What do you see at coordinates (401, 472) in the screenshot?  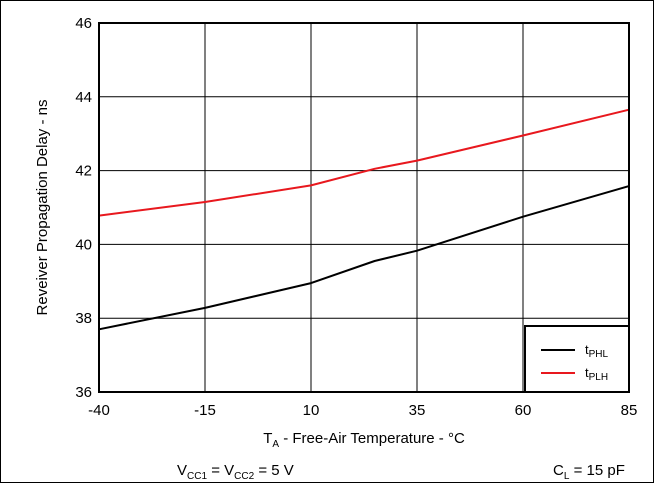 I see `conditions-notes: VCC1 = VCC2 = 5 V CL = 15 pF` at bounding box center [401, 472].